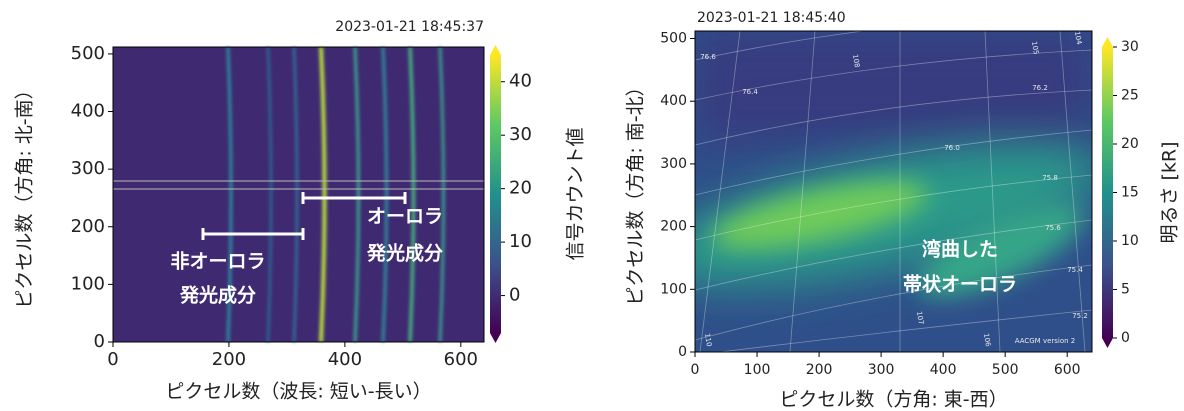  What do you see at coordinates (1005, 370) in the screenshot?
I see `x-tick-label: 500` at bounding box center [1005, 370].